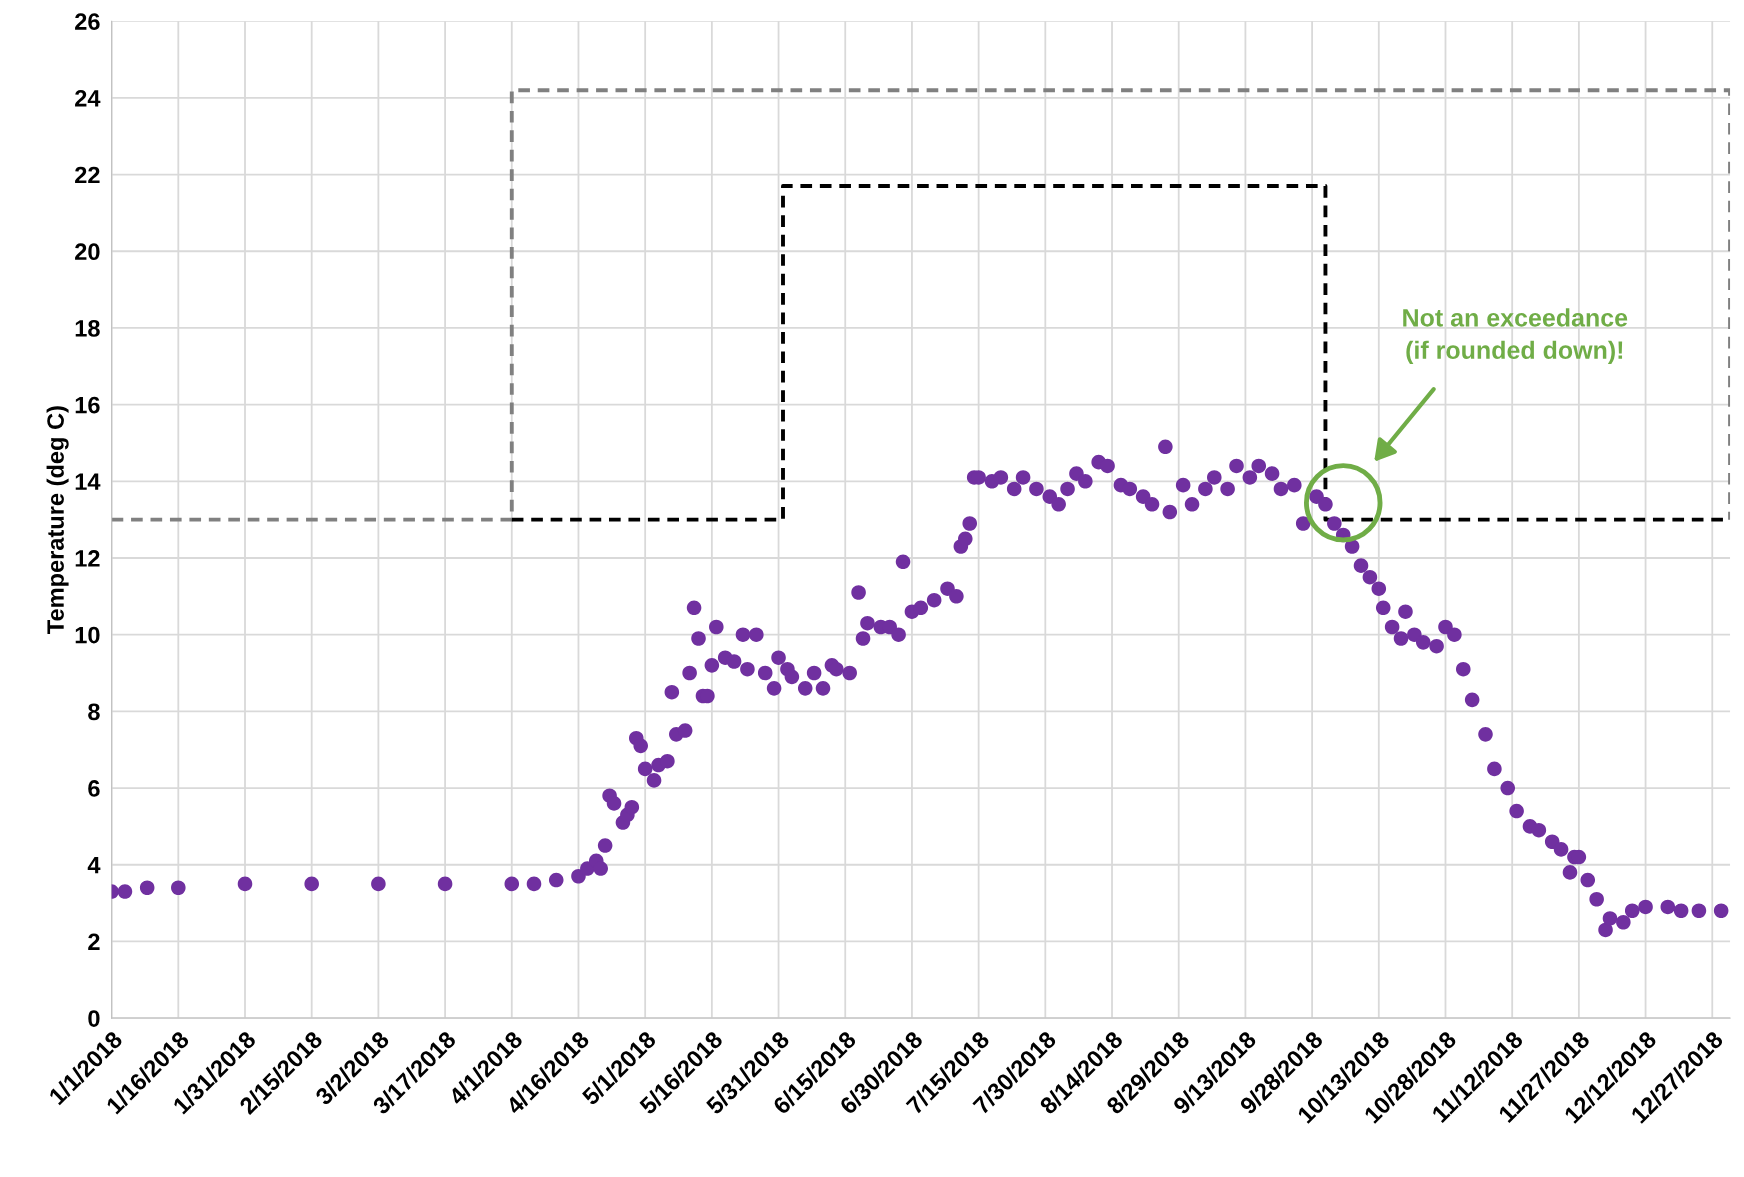 The height and width of the screenshot is (1177, 1744). What do you see at coordinates (94, 788) in the screenshot?
I see `y-tick-label: 6` at bounding box center [94, 788].